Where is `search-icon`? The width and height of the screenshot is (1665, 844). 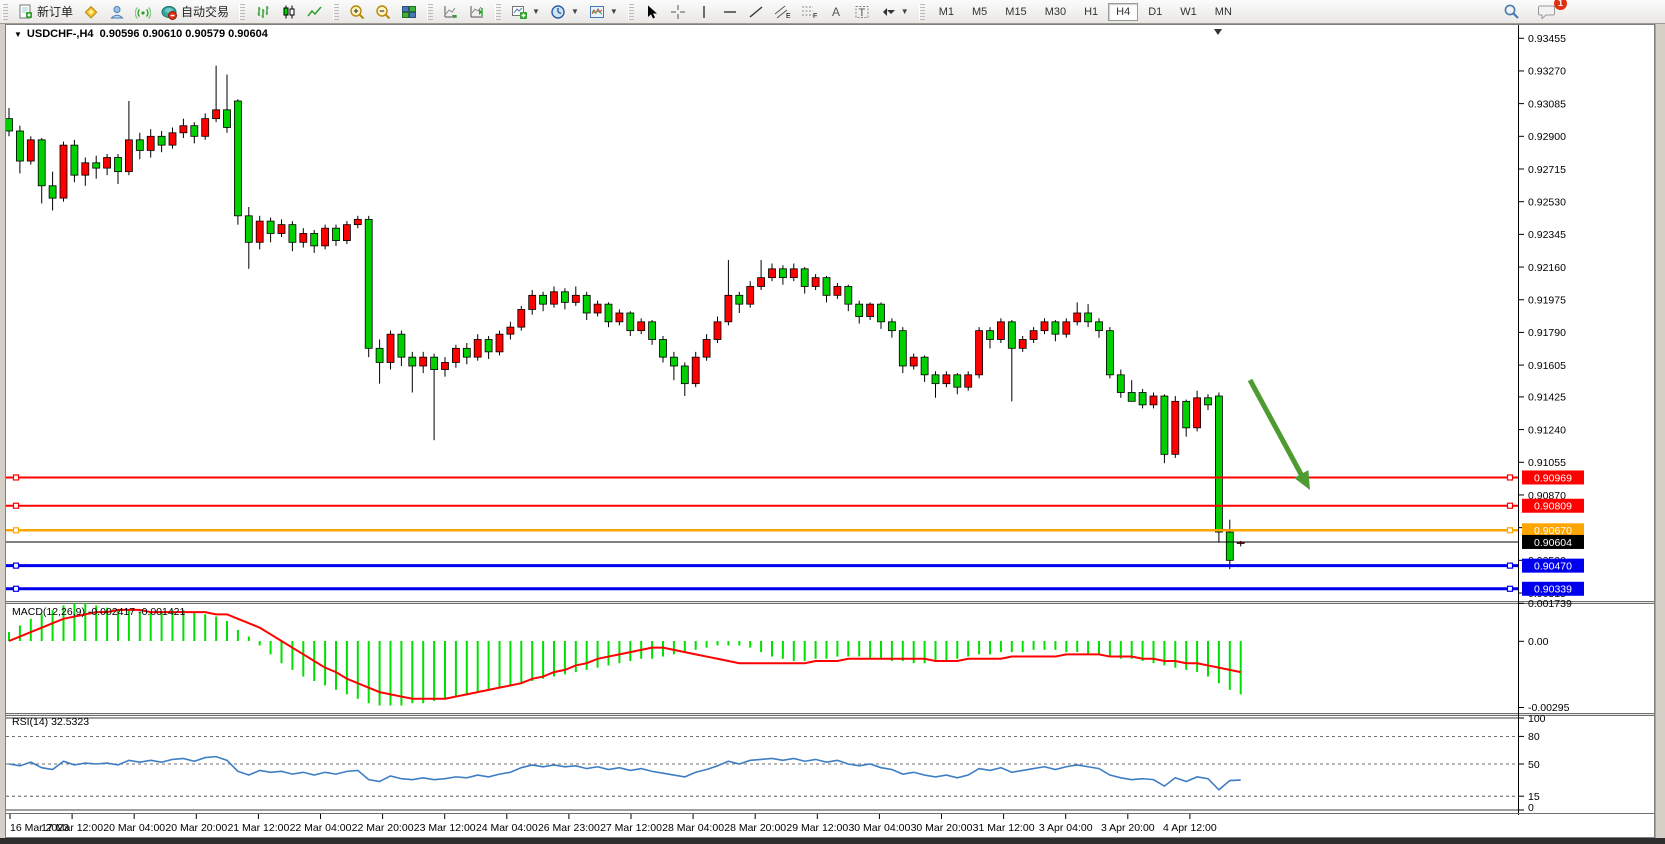 search-icon is located at coordinates (1511, 11).